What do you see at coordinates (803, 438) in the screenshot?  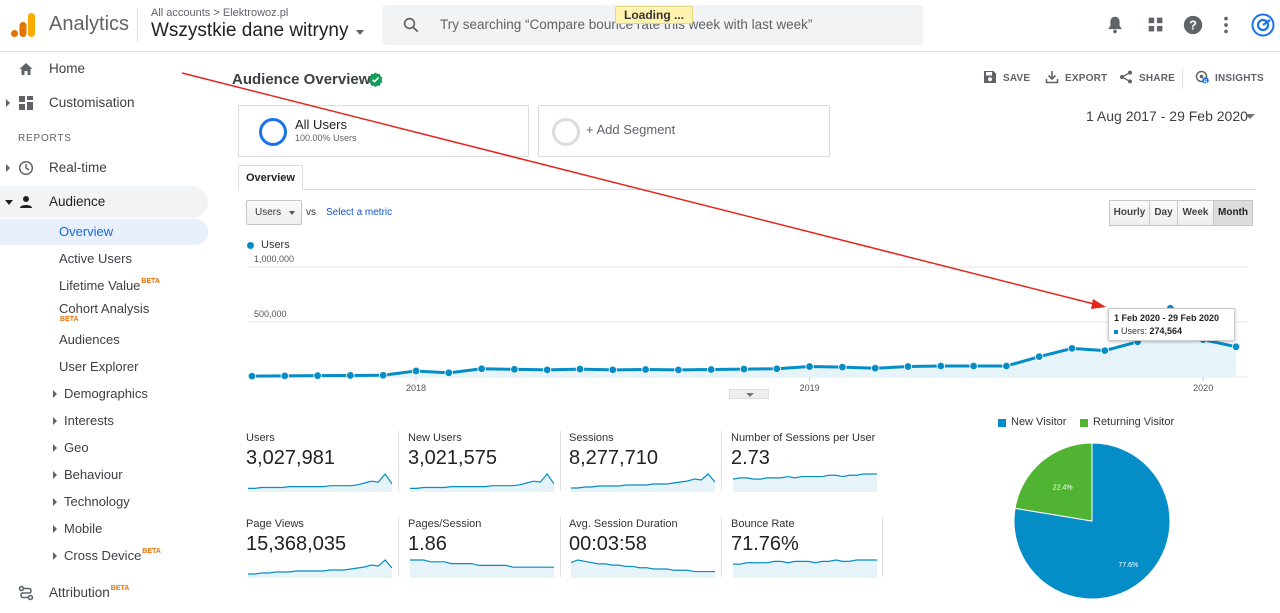 I see `metric-name: Number of Sessions per User` at bounding box center [803, 438].